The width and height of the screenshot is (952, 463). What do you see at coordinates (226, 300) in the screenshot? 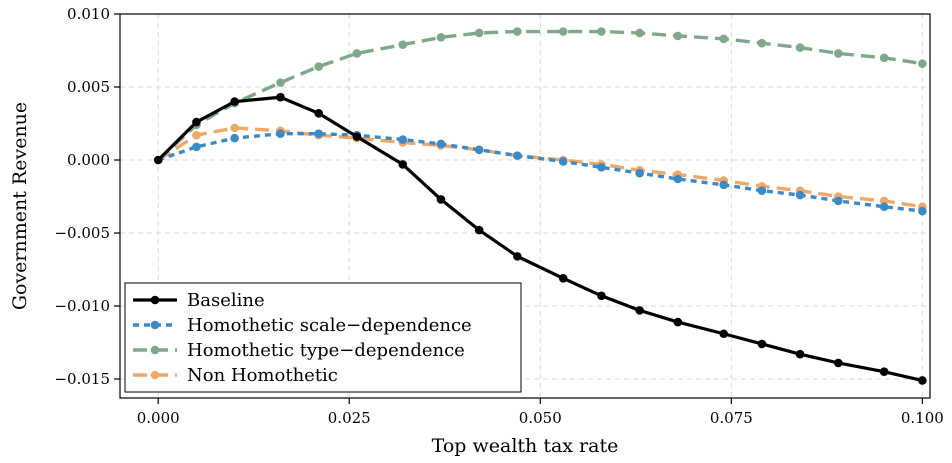
I see `legend-label-baseline: Baseline` at bounding box center [226, 300].